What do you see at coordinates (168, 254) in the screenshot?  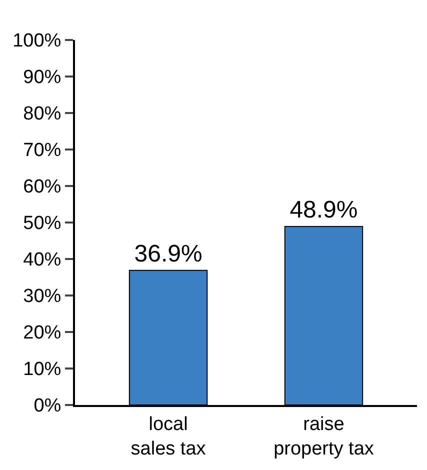 I see `data-label: 36.9%` at bounding box center [168, 254].